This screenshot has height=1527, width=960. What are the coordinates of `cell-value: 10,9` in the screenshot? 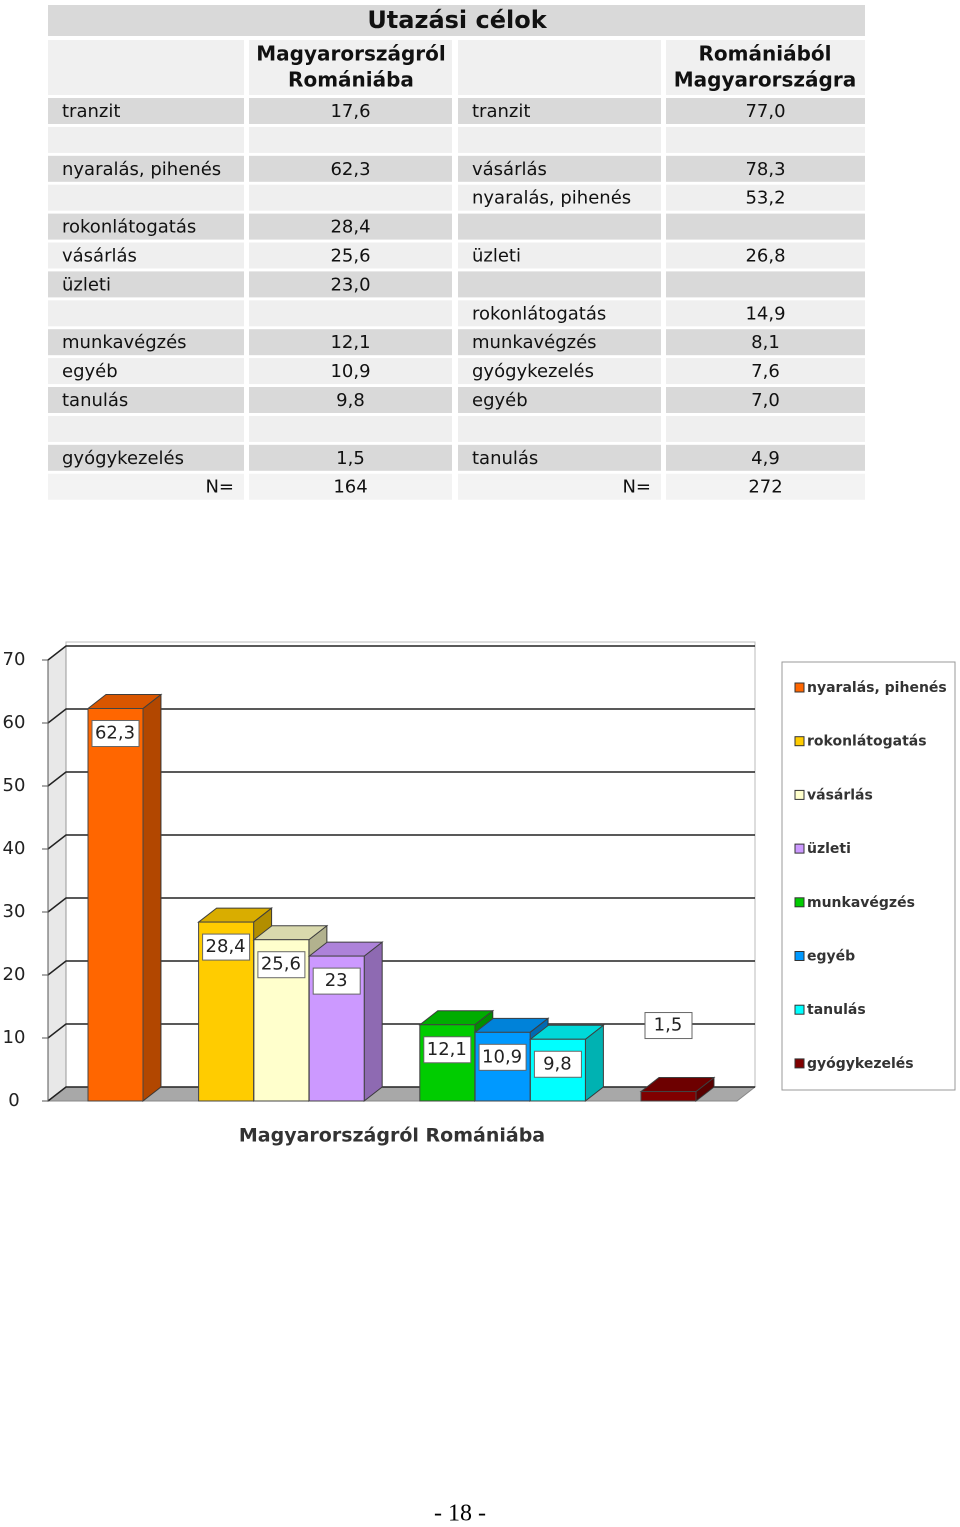 It's located at (350, 371).